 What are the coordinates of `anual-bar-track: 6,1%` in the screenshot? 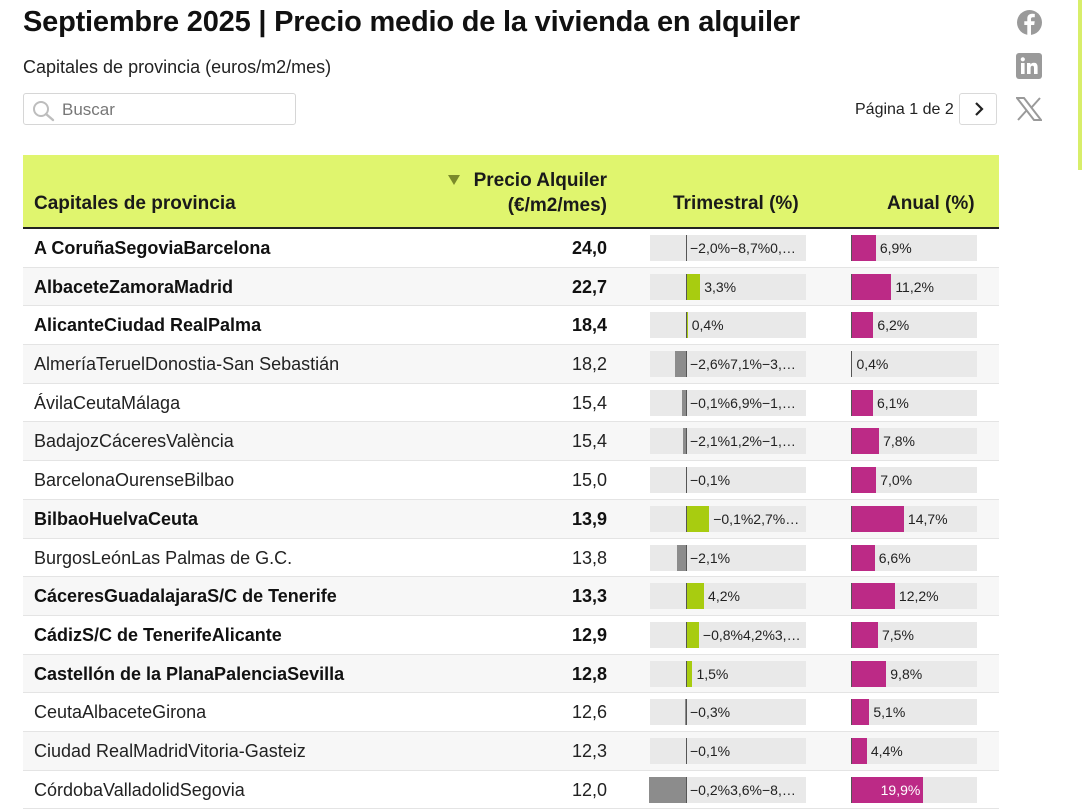 It's located at (914, 403).